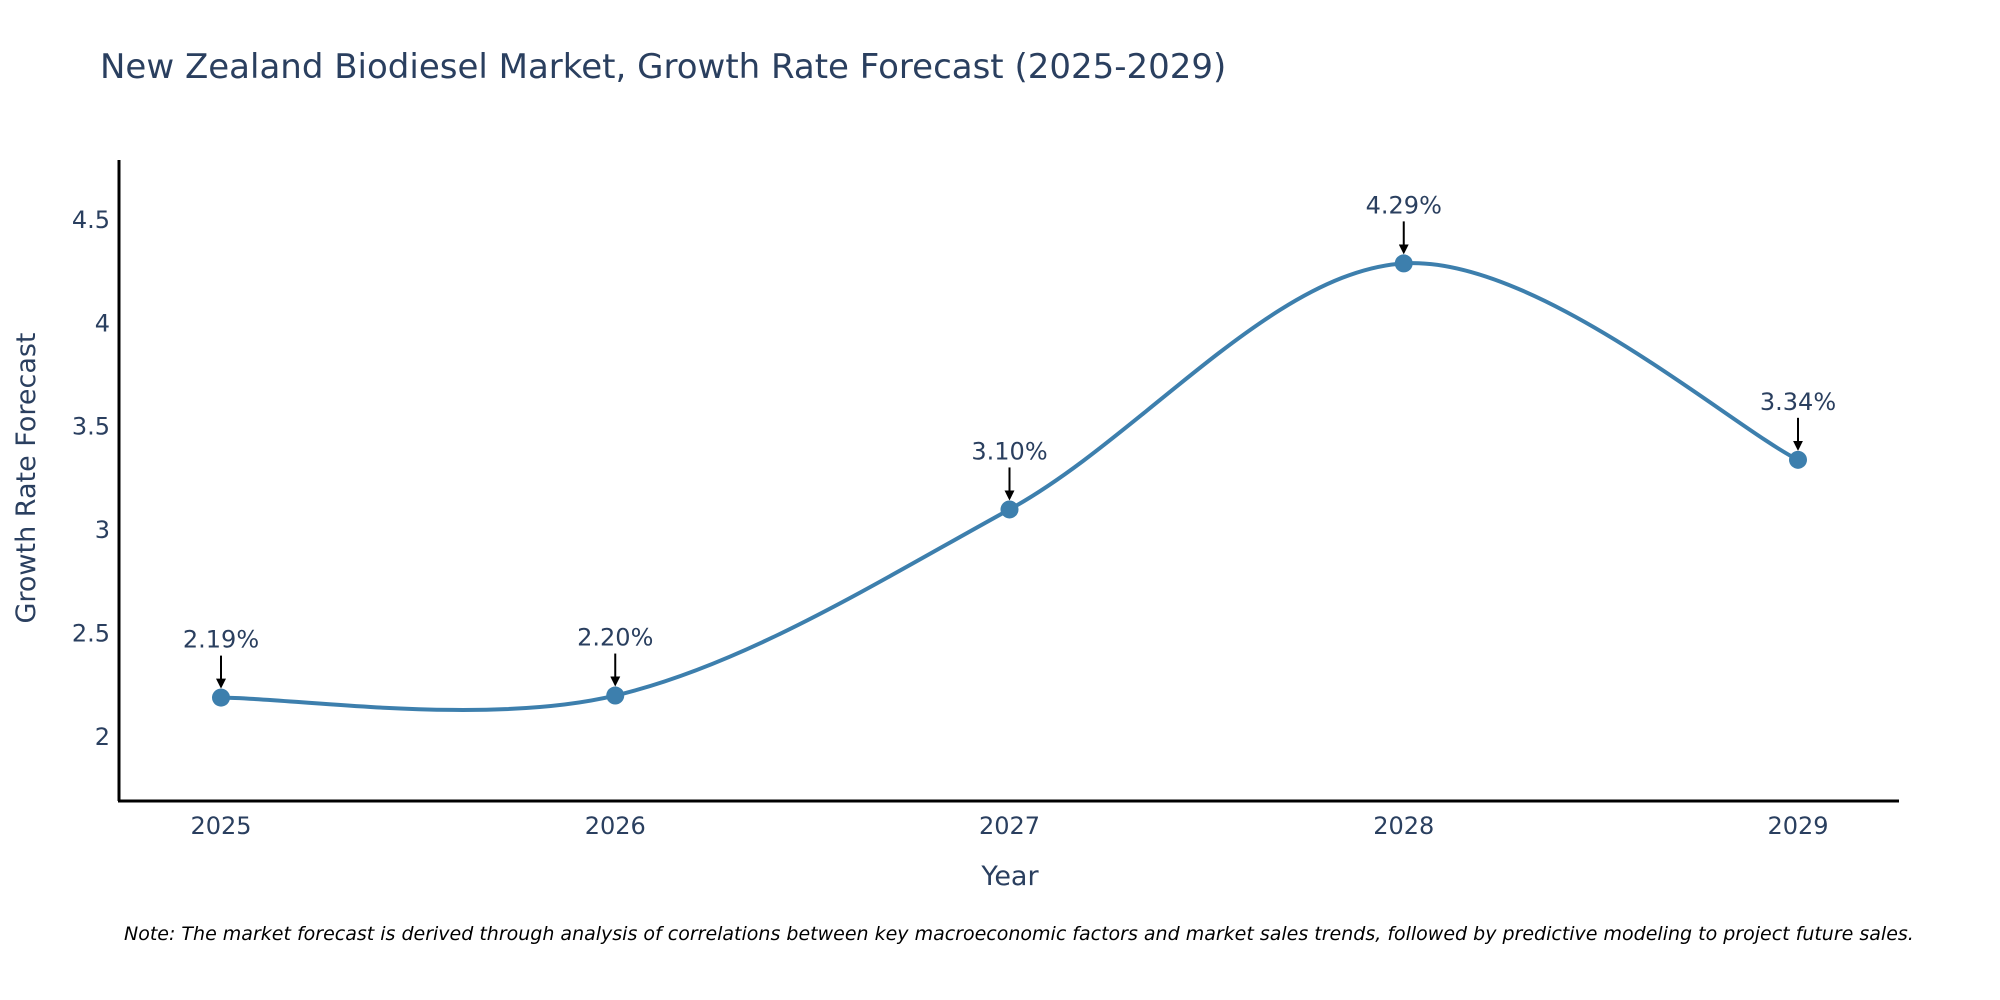 Image resolution: width=2000 pixels, height=1000 pixels. What do you see at coordinates (1798, 459) in the screenshot?
I see `data-point-2029` at bounding box center [1798, 459].